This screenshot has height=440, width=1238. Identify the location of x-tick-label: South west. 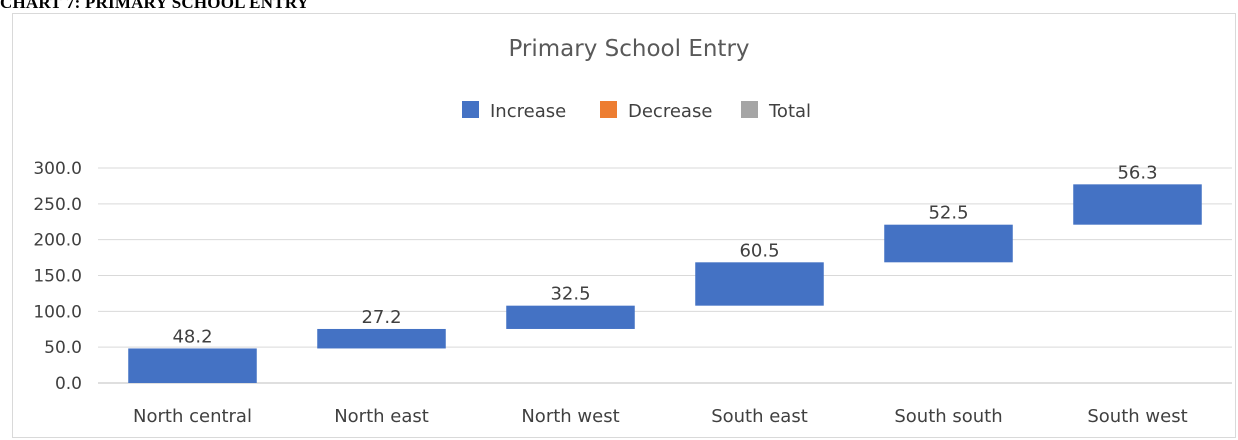
(1137, 416).